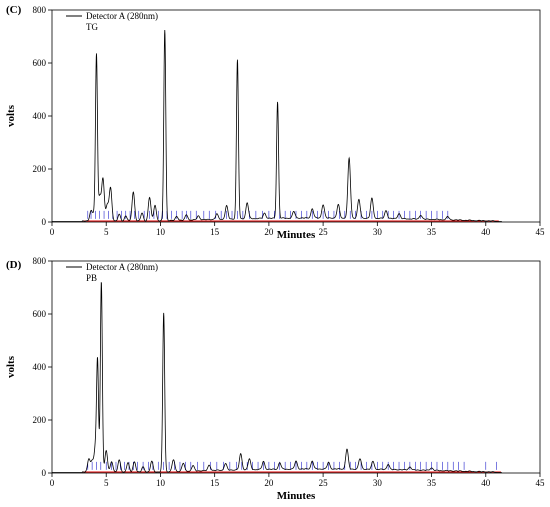 The height and width of the screenshot is (507, 550). What do you see at coordinates (14, 265) in the screenshot?
I see `panel-label: (D)` at bounding box center [14, 265].